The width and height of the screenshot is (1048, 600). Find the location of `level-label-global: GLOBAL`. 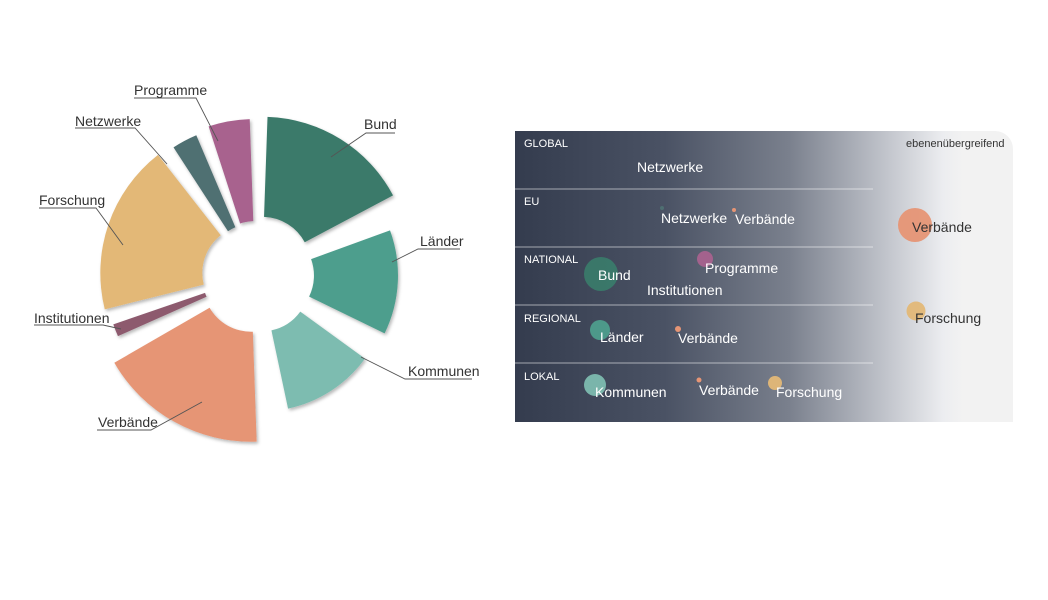

level-label-global: GLOBAL is located at coordinates (546, 144).